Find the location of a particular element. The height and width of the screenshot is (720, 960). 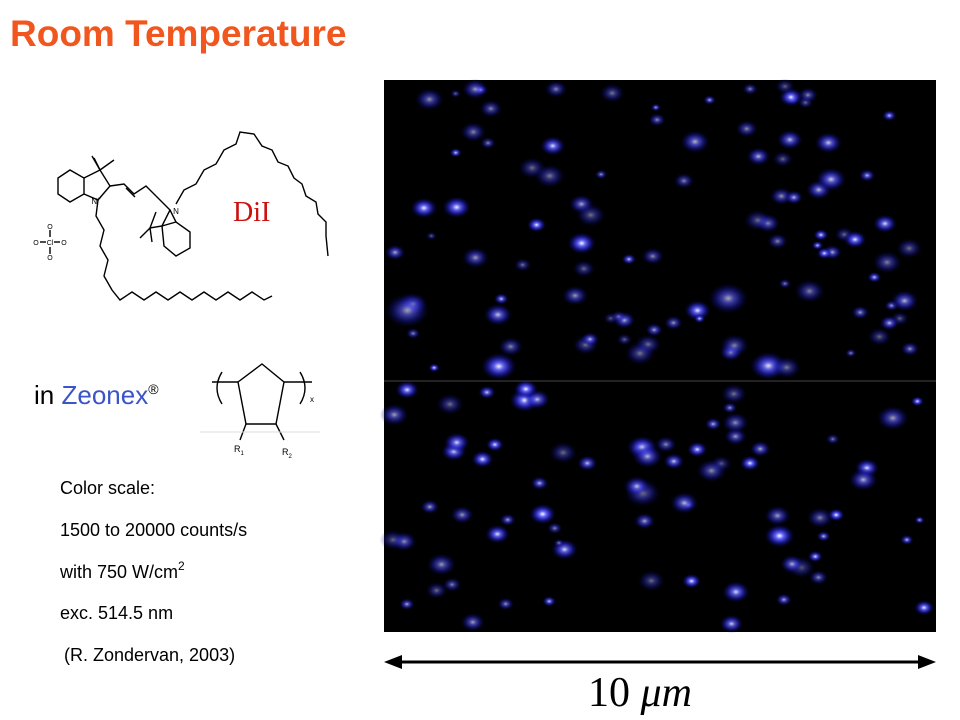

matrix-label: in Zeonex® is located at coordinates (96, 395).